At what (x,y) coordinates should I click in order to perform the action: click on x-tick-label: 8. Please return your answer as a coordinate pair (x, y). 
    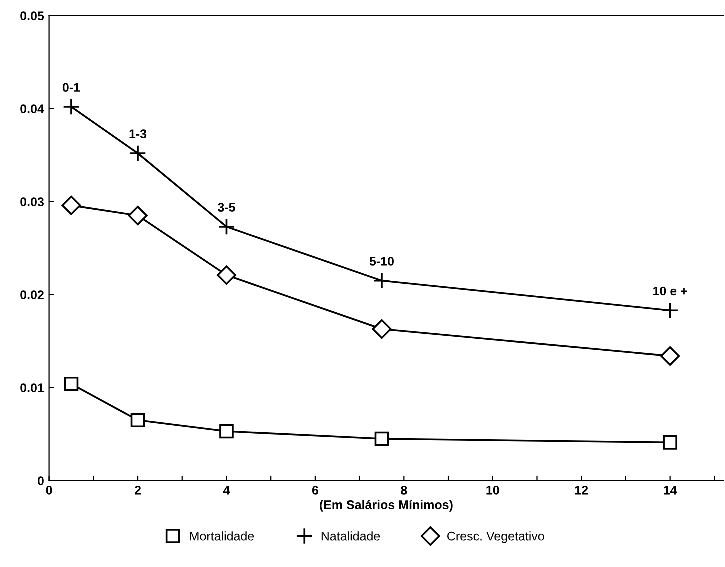
    Looking at the image, I should click on (404, 490).